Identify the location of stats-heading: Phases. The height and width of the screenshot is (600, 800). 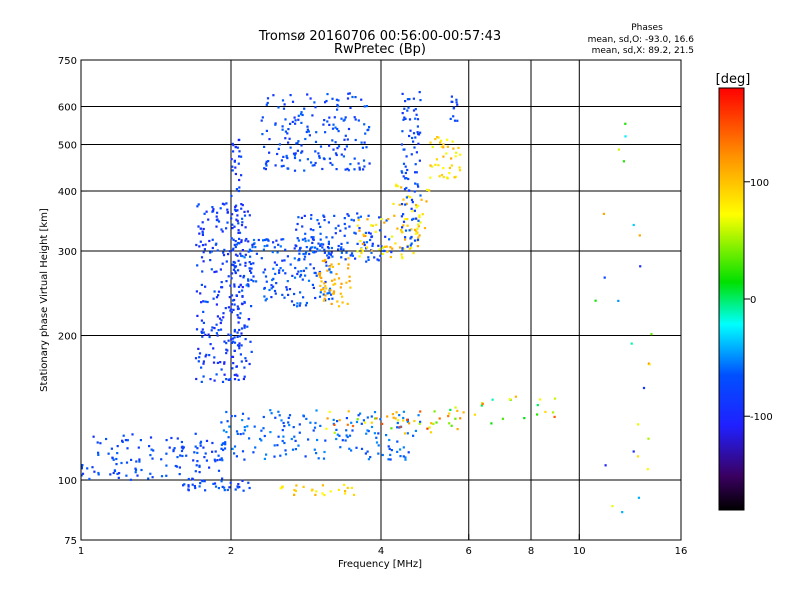
(647, 28).